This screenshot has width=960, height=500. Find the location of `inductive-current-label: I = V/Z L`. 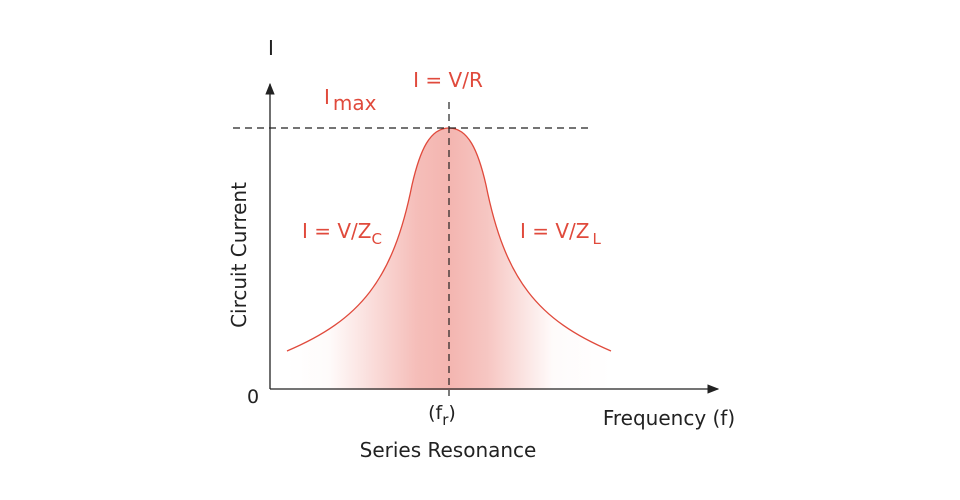

inductive-current-label: I = V/Z L is located at coordinates (561, 233).